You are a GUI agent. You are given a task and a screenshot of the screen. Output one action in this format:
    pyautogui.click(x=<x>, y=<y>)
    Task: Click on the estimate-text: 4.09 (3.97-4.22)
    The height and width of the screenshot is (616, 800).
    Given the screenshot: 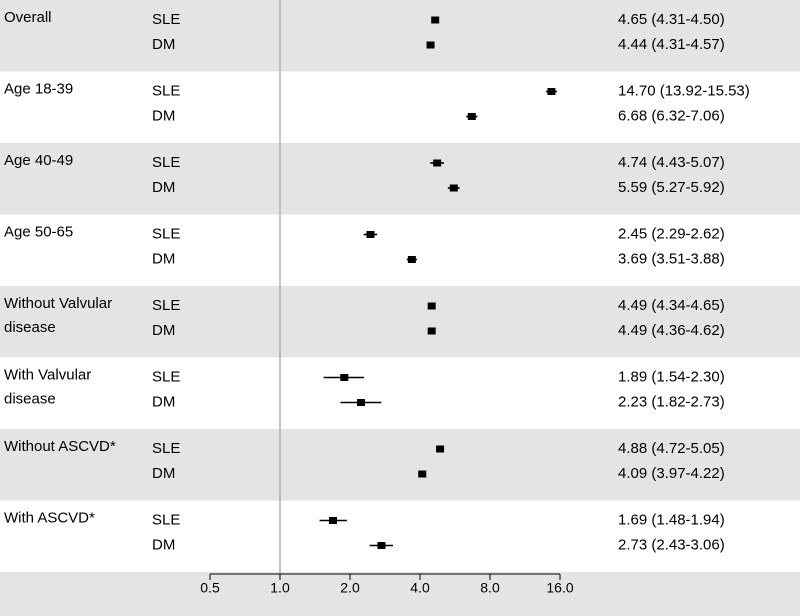 What is the action you would take?
    pyautogui.click(x=671, y=473)
    